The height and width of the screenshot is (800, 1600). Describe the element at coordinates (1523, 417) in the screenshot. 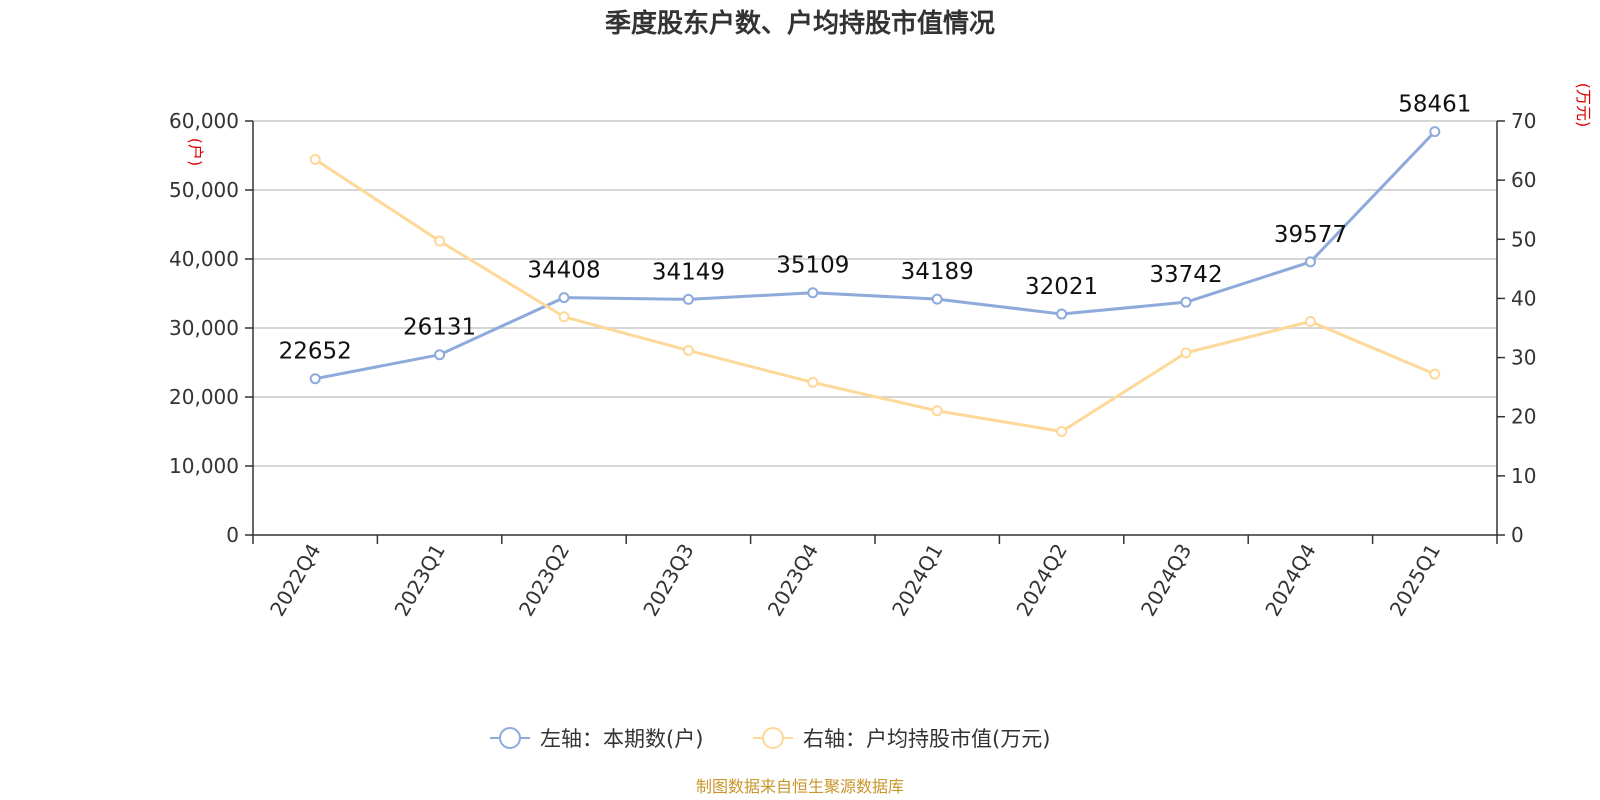

I see `right-axis-tick-label: 20` at that location.